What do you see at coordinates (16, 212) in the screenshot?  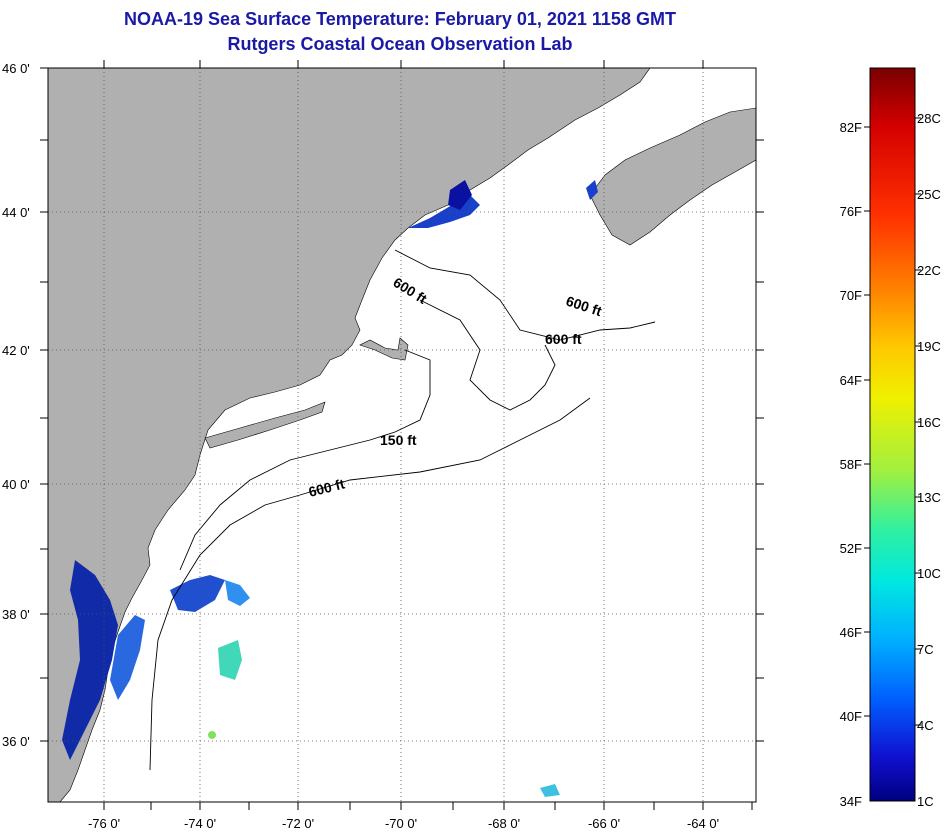 I see `lat-label: 44 0'` at bounding box center [16, 212].